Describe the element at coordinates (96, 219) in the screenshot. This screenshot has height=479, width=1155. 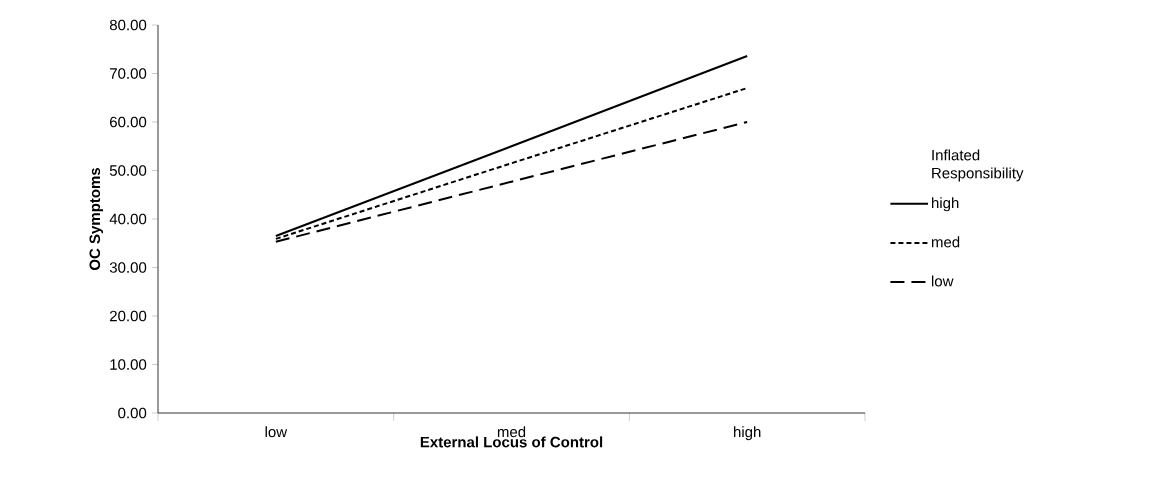
I see `y-axis-title: OC Symptoms` at that location.